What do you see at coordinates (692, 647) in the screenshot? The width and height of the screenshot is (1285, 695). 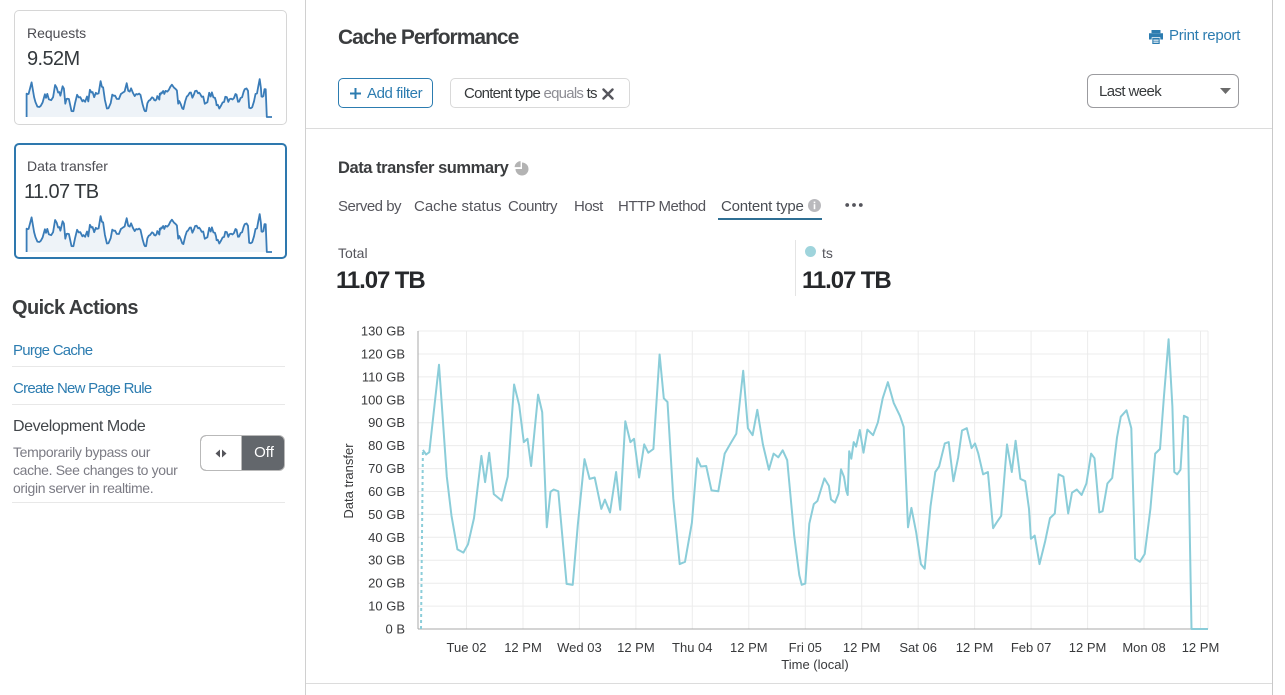 I see `svg-text: Thu 04` at bounding box center [692, 647].